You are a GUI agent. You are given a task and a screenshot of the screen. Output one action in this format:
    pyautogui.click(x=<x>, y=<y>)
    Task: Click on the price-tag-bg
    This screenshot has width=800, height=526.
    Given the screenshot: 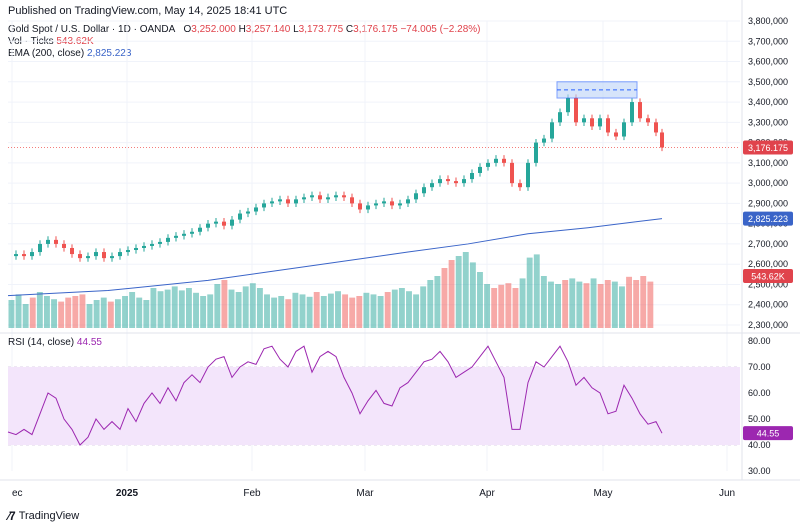 What is the action you would take?
    pyautogui.click(x=768, y=147)
    